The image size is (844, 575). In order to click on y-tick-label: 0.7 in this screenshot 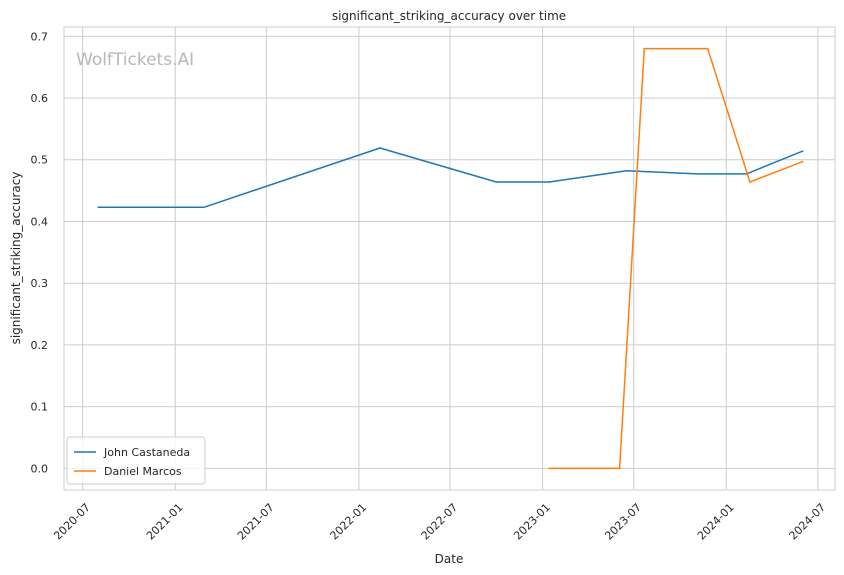, I will do `click(40, 36)`.